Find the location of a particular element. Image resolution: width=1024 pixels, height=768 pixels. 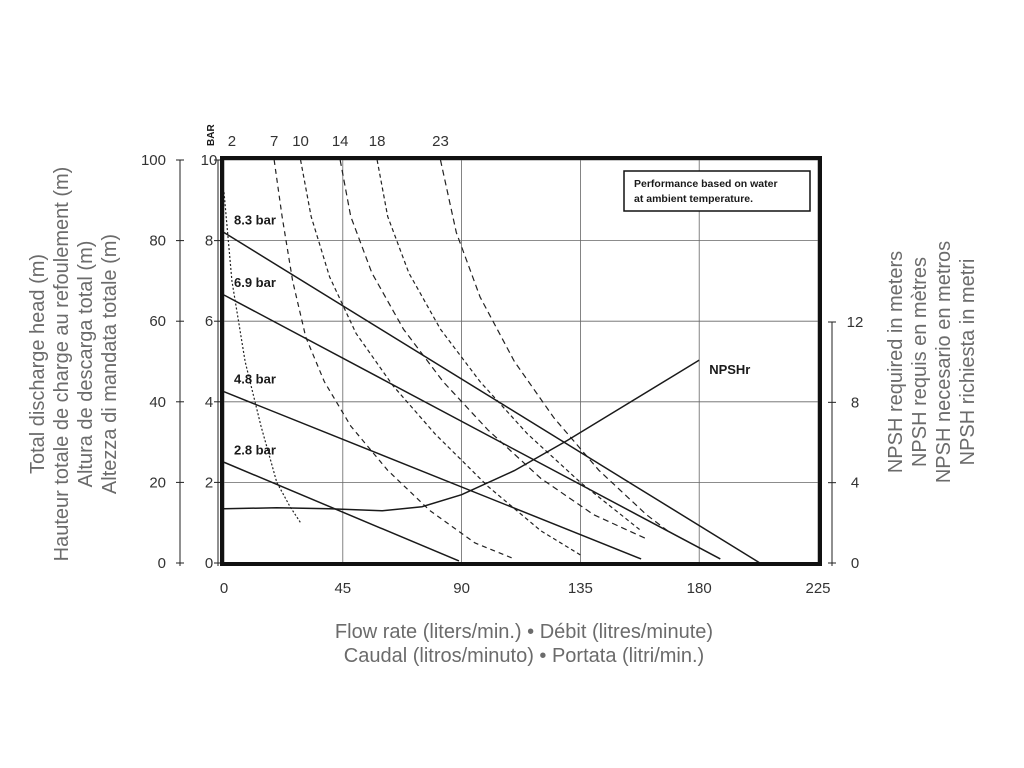

ylabel-right-line-3: NPSH necesario en metros is located at coordinates (944, 362).